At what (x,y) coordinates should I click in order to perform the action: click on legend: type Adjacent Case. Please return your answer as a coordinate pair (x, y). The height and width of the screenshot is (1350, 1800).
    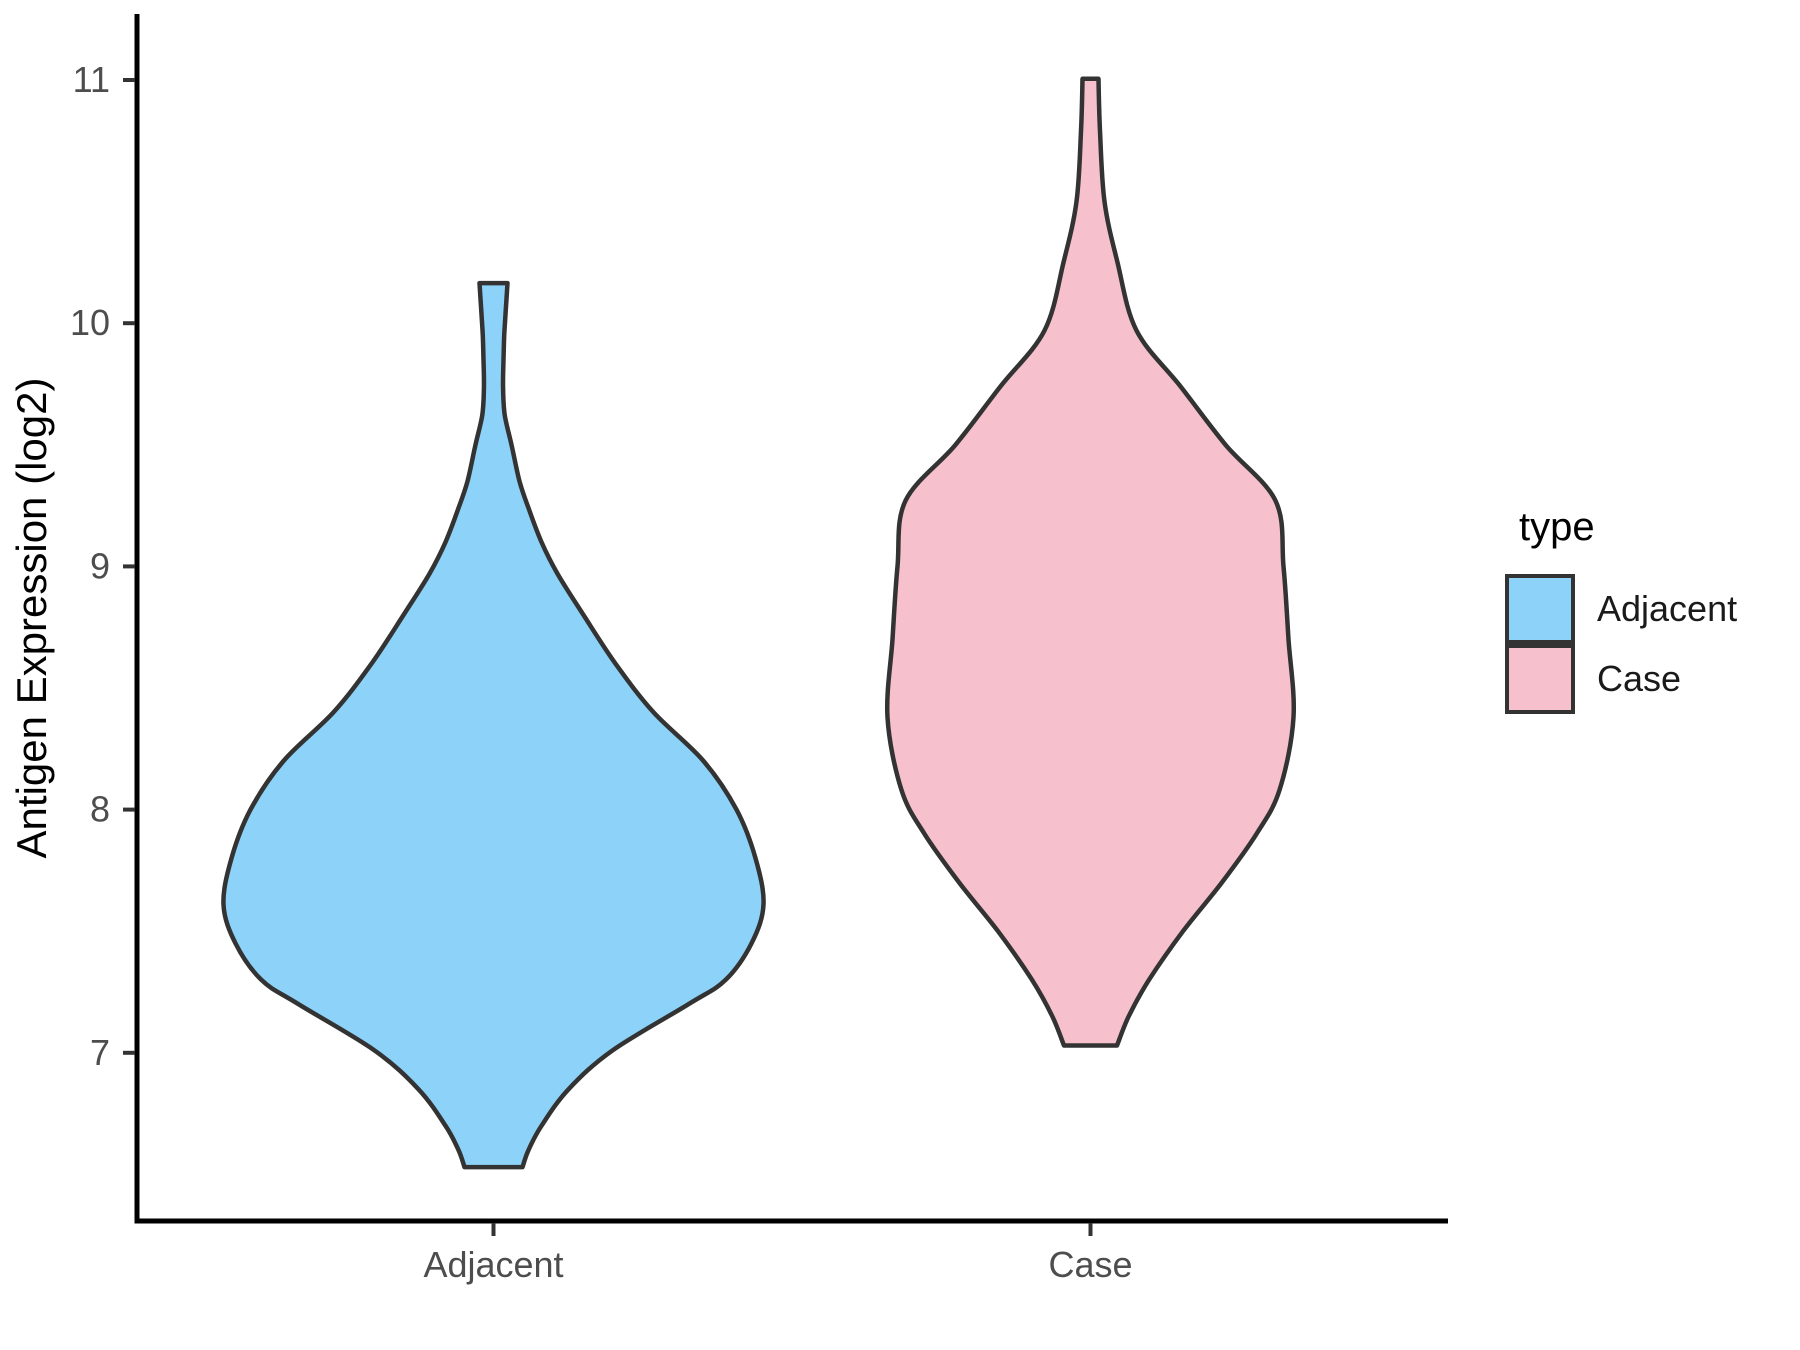
    Looking at the image, I should click on (1650, 609).